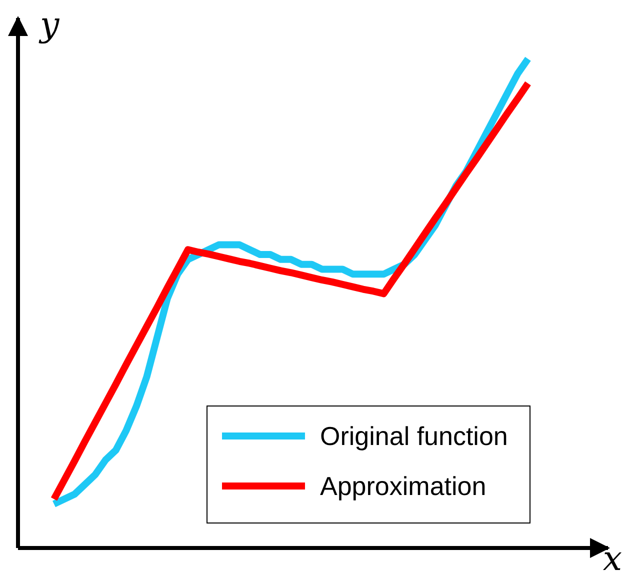 This screenshot has height=583, width=636. Describe the element at coordinates (49, 25) in the screenshot. I see `y-axis-title: y` at that location.